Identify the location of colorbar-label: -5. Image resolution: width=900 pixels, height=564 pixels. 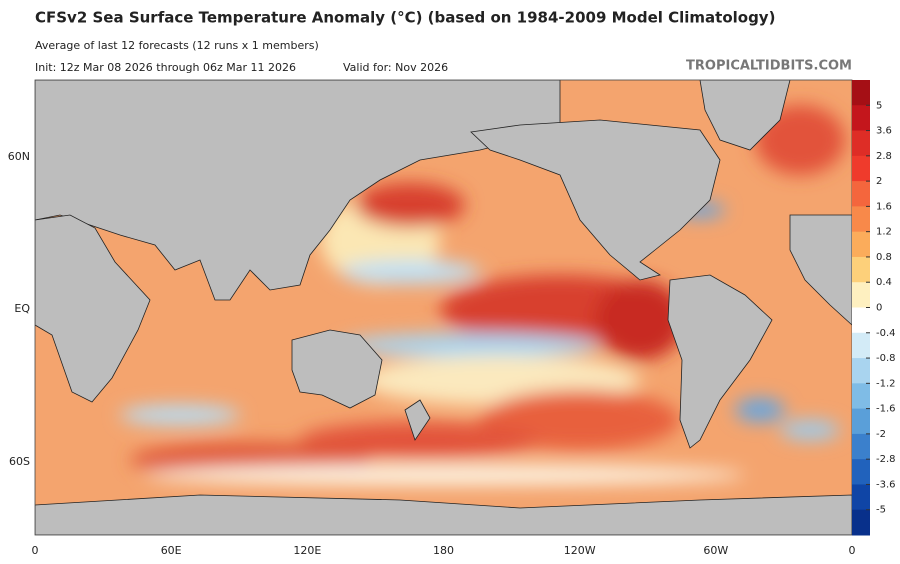
(881, 510).